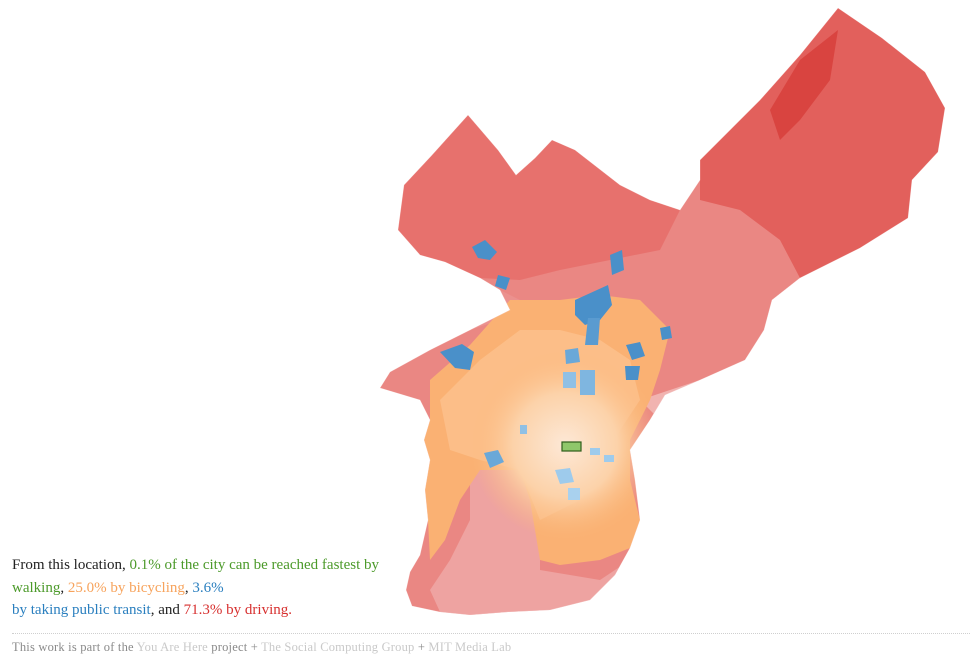  I want to click on you-are-here-link: You Are Here, so click(172, 647).